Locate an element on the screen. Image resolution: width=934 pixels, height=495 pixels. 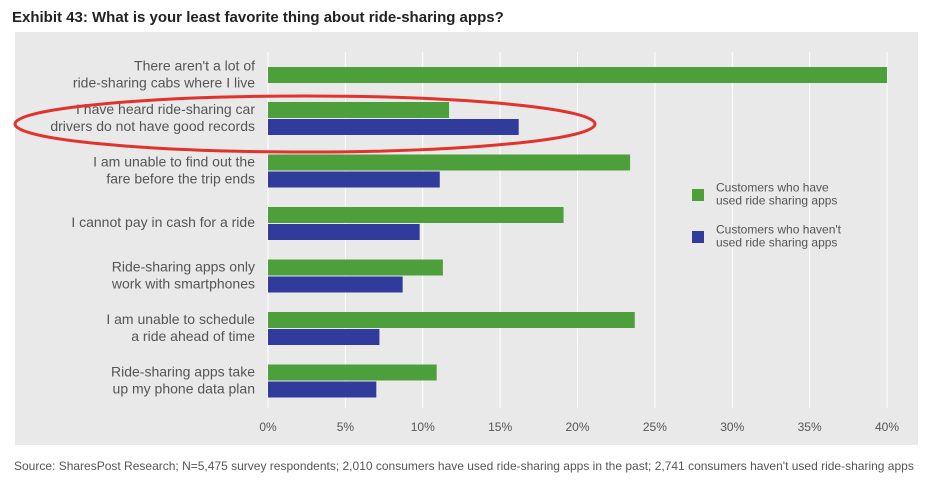
highlight-ellipse is located at coordinates (305, 124).